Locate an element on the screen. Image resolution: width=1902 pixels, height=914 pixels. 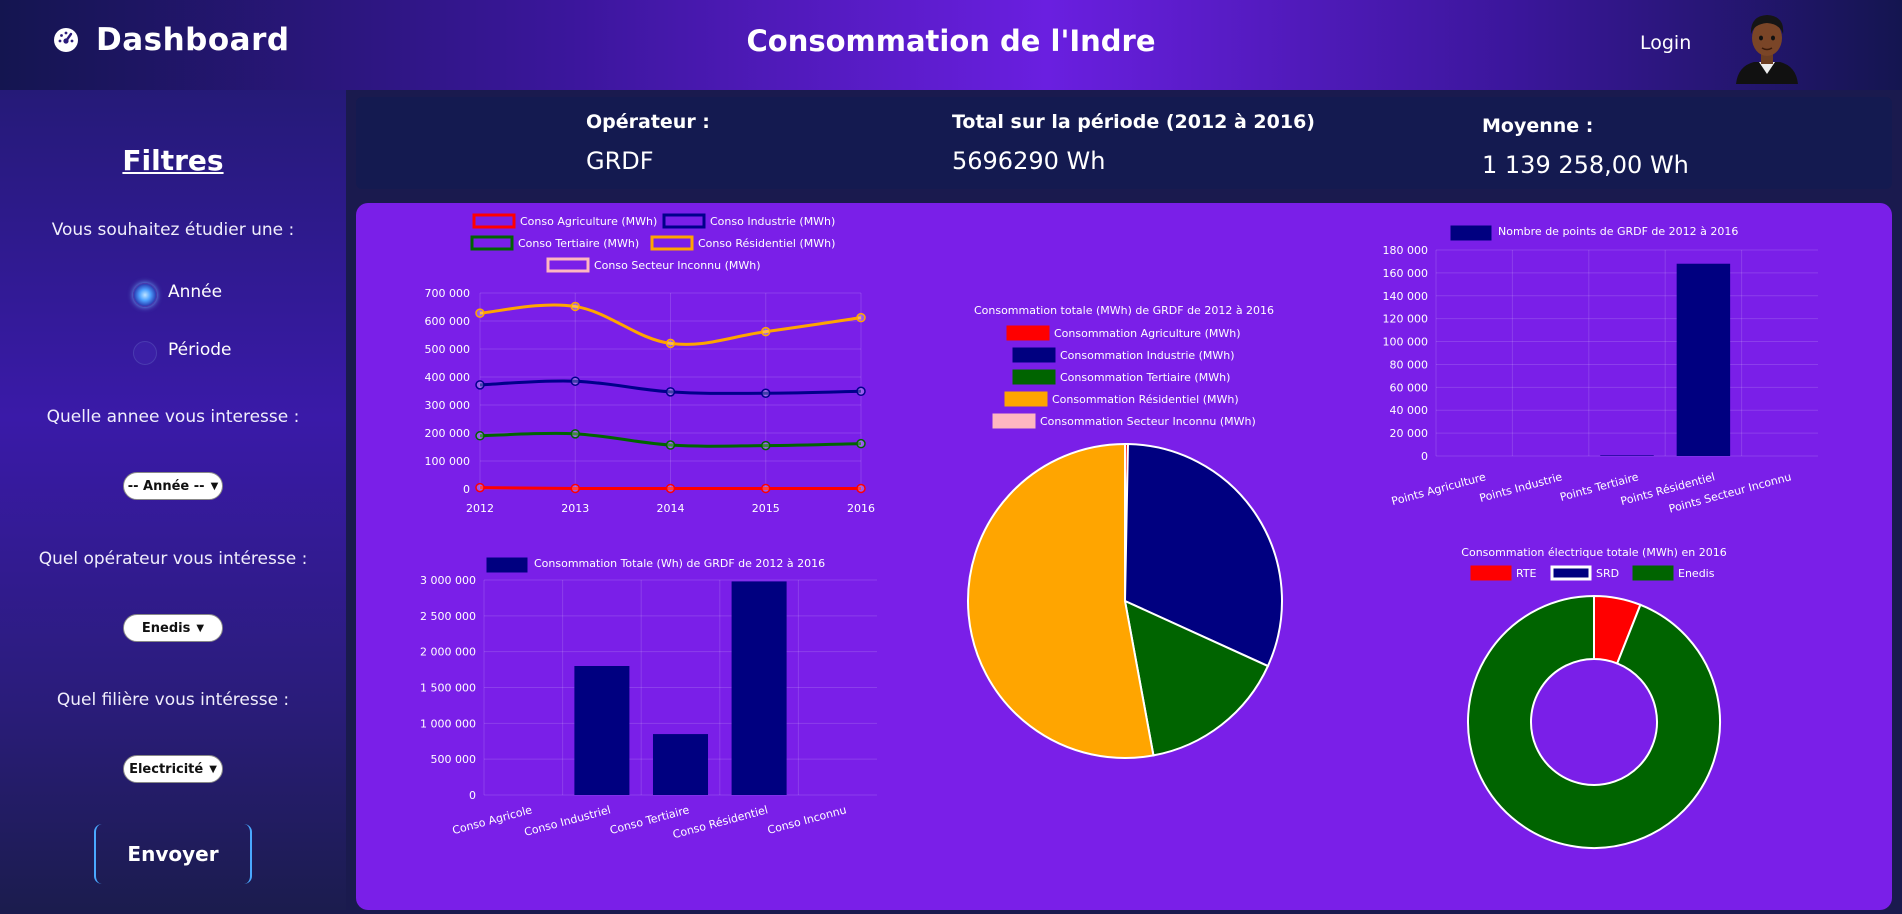
points-chart-ytick: 140 000 is located at coordinates (1406, 296).